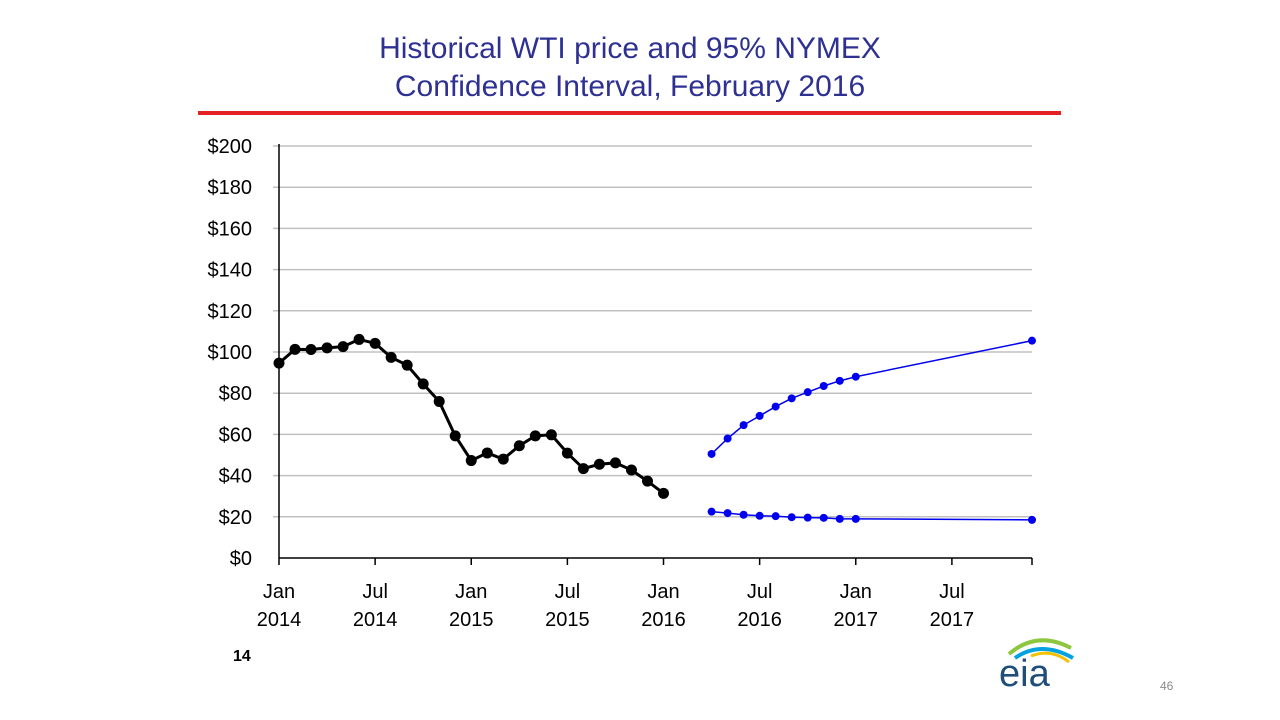 This screenshot has height=720, width=1280. I want to click on y-tick-label: $40, so click(235, 477).